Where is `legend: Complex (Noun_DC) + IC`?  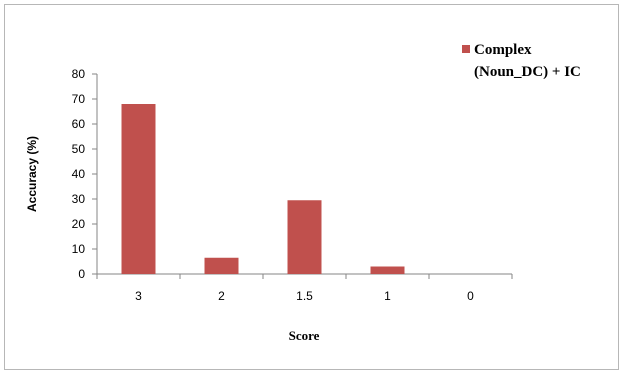
legend: Complex (Noun_DC) + IC is located at coordinates (521, 61).